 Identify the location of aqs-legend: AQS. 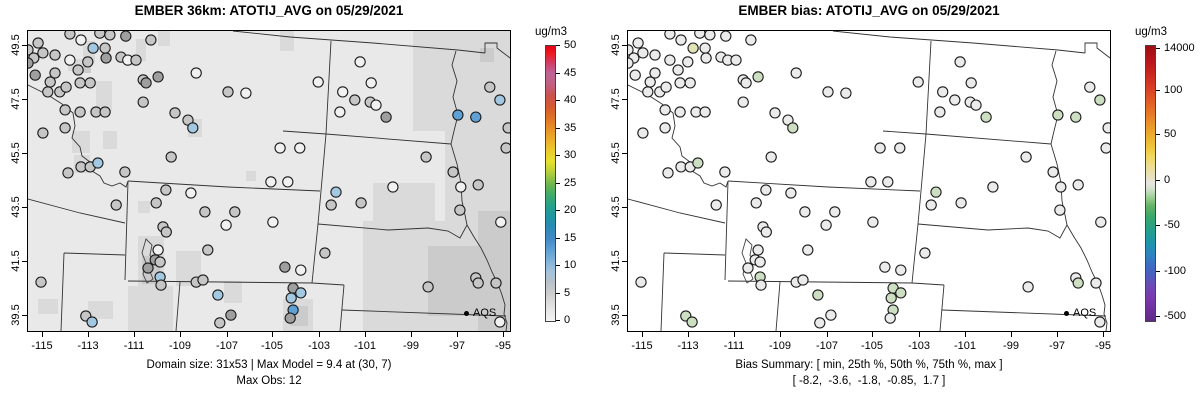
(1080, 313).